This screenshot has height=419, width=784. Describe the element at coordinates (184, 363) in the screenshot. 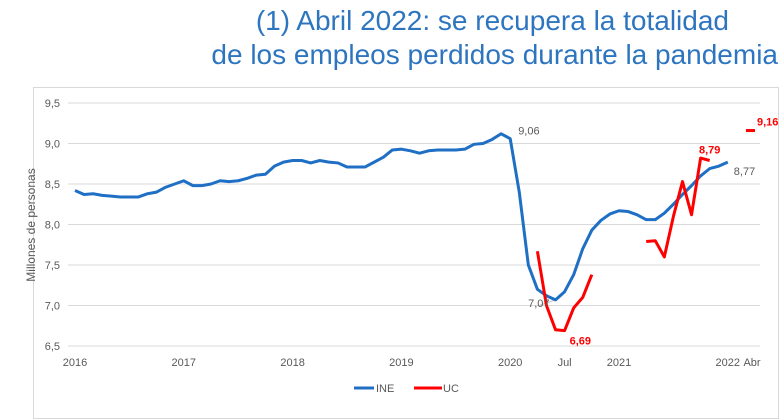

I see `x-tick-label: 2017` at that location.